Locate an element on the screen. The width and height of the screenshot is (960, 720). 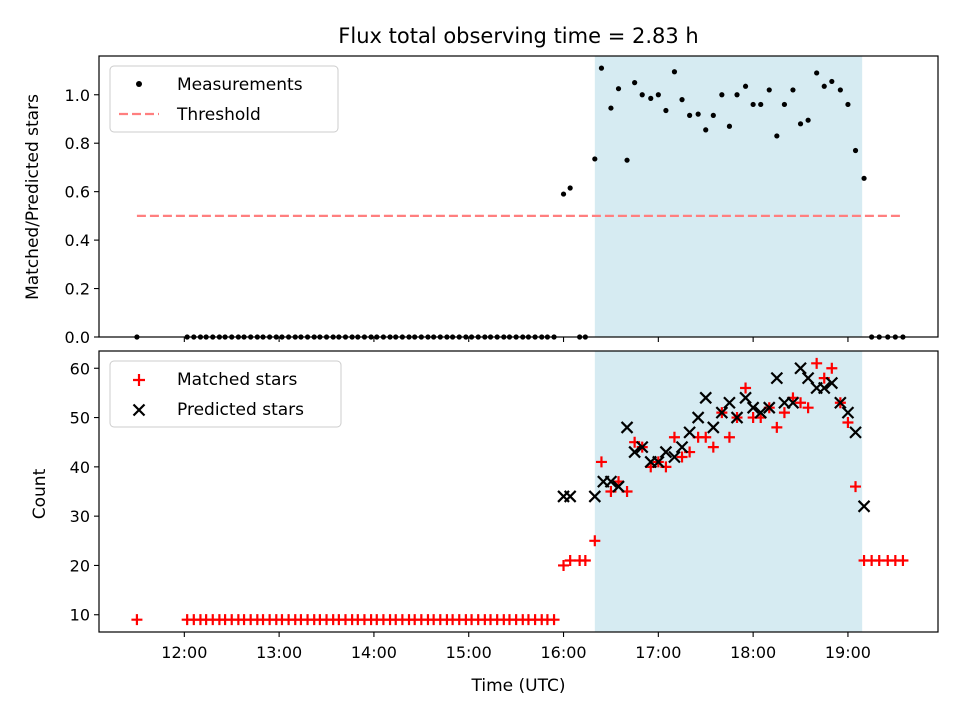
top-ytick-label: 0.2 is located at coordinates (77, 289).